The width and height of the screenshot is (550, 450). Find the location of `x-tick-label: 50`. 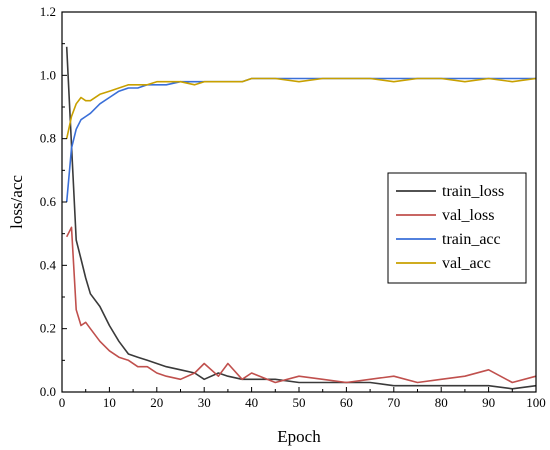

x-tick-label: 50 is located at coordinates (299, 402).